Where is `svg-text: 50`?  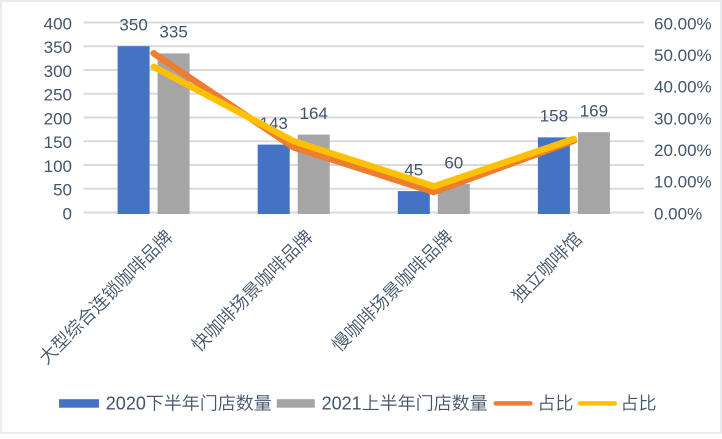
svg-text: 50 is located at coordinates (62, 190).